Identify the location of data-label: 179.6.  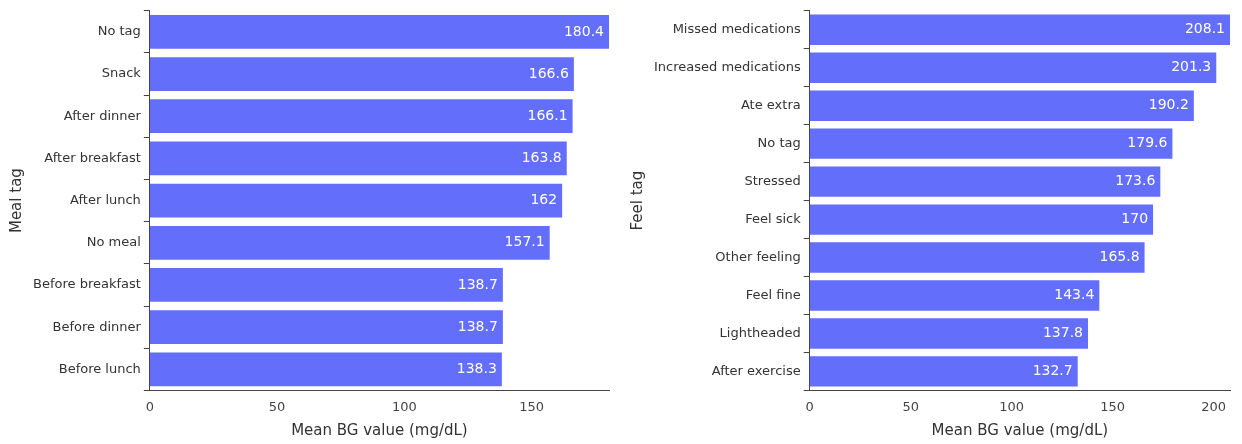
(1147, 142).